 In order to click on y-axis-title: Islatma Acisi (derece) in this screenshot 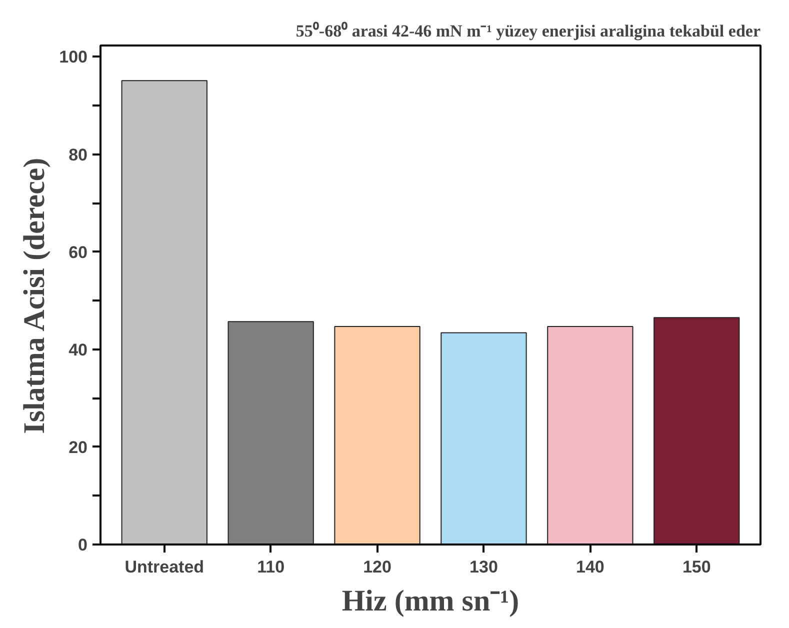, I will do `click(35, 296)`.